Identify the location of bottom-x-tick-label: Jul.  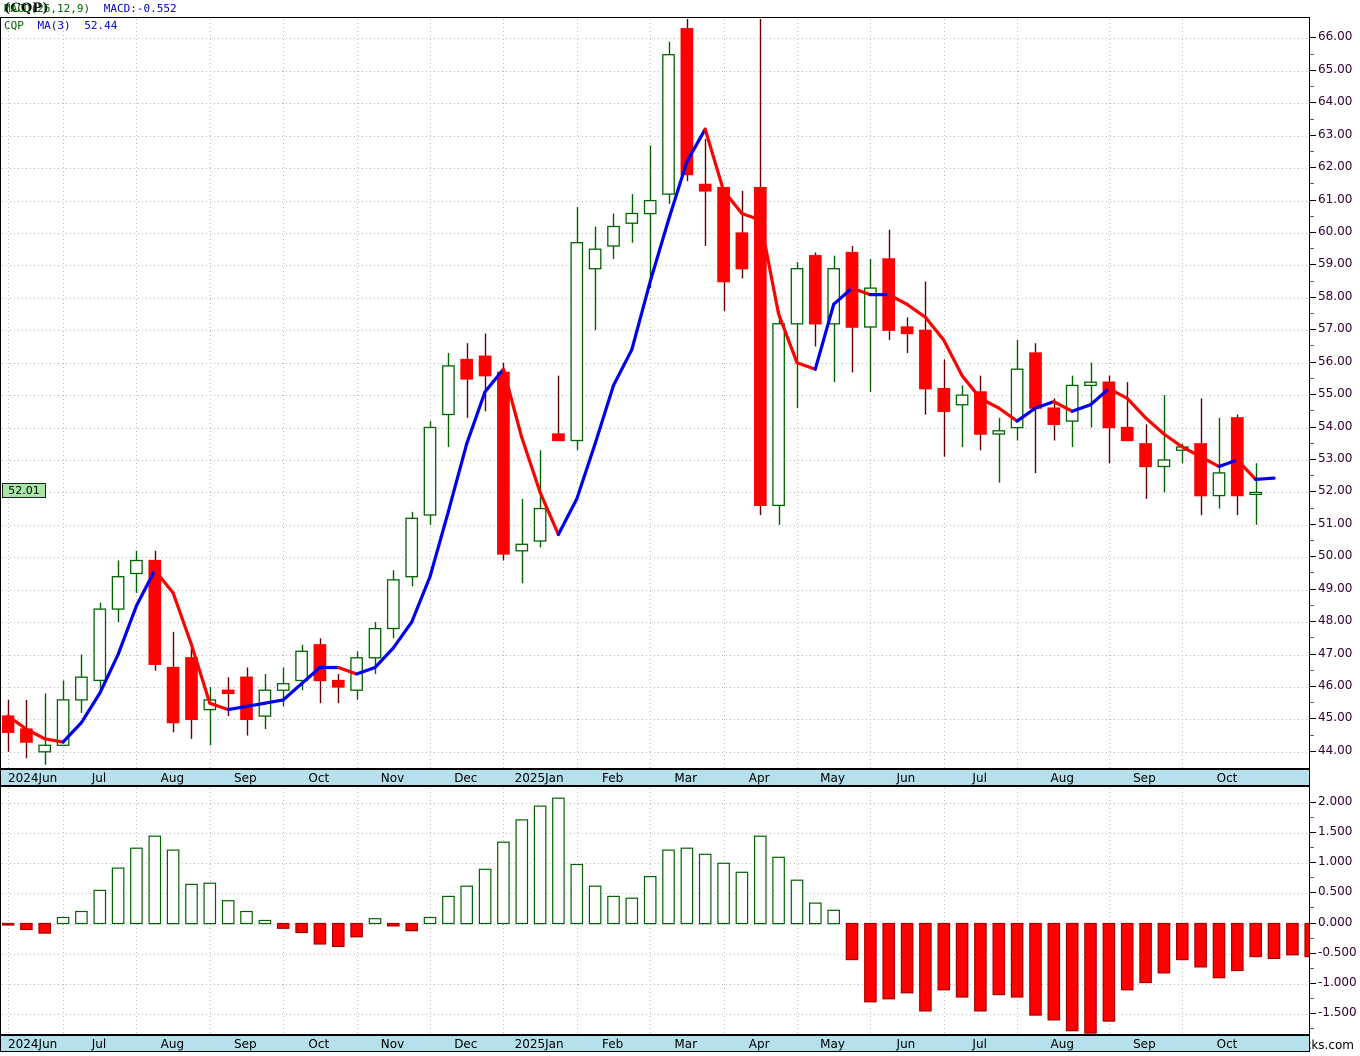
(979, 1044).